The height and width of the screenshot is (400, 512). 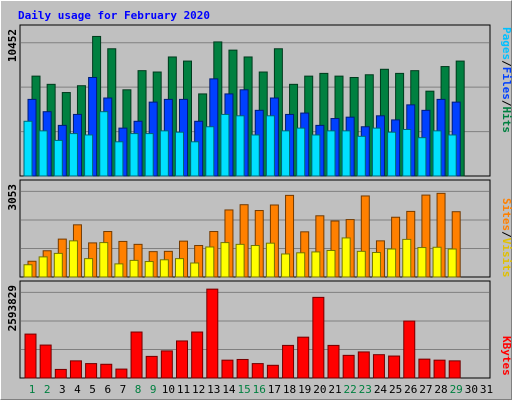 I want to click on y-max-label: 2593829, so click(x=12, y=308).